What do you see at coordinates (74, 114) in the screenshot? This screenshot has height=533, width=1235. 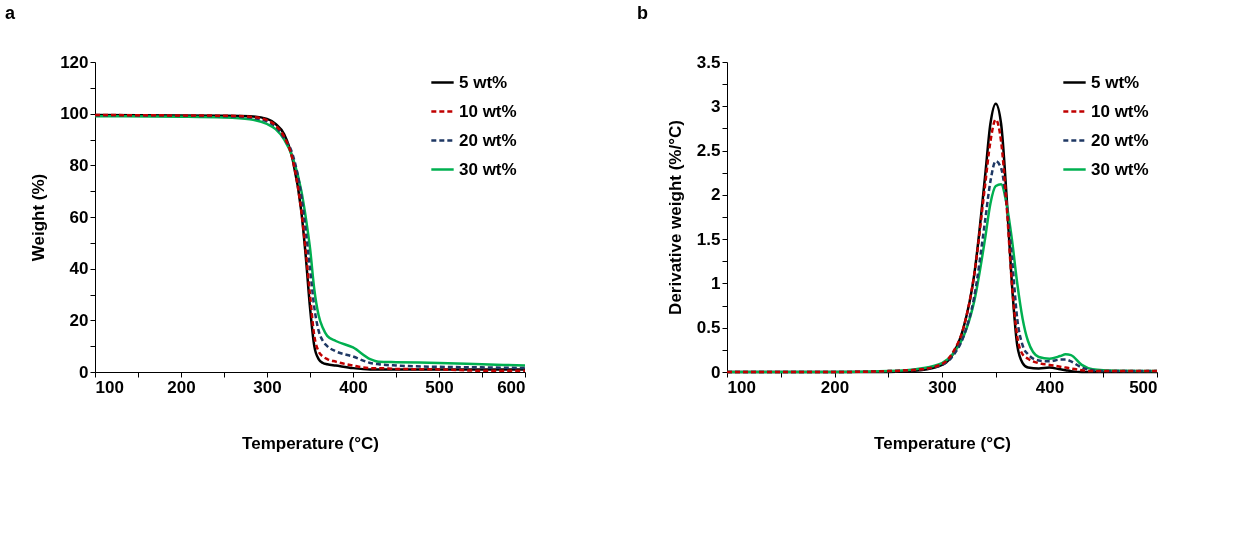 I see `y-tick-label: 100` at bounding box center [74, 114].